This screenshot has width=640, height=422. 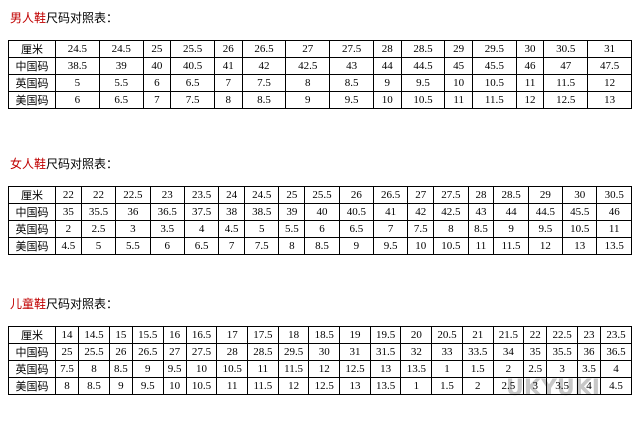 I want to click on size-cell: 47, so click(x=566, y=66).